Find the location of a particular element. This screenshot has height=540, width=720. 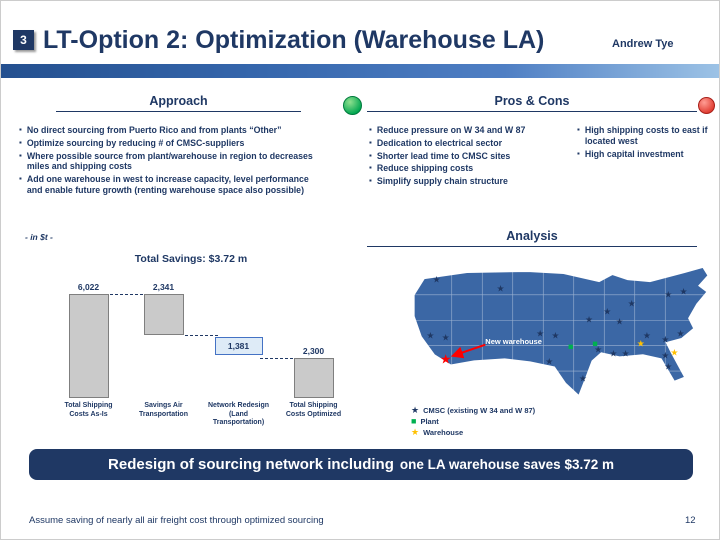

legend-marker-icon: ■ is located at coordinates (414, 421).